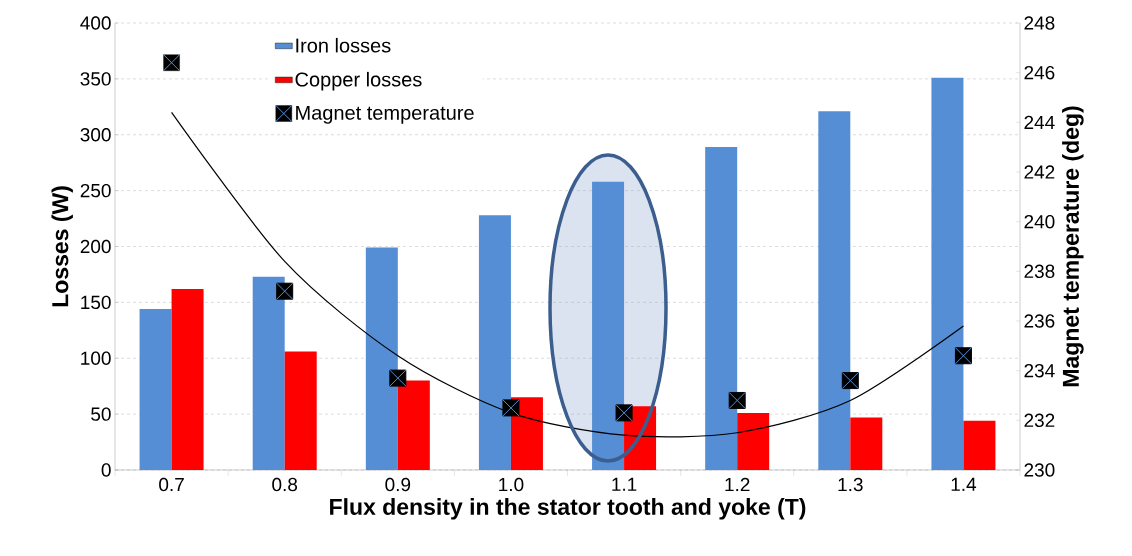 The width and height of the screenshot is (1132, 556). Describe the element at coordinates (1039, 172) in the screenshot. I see `y2-tick-label: 242` at that location.